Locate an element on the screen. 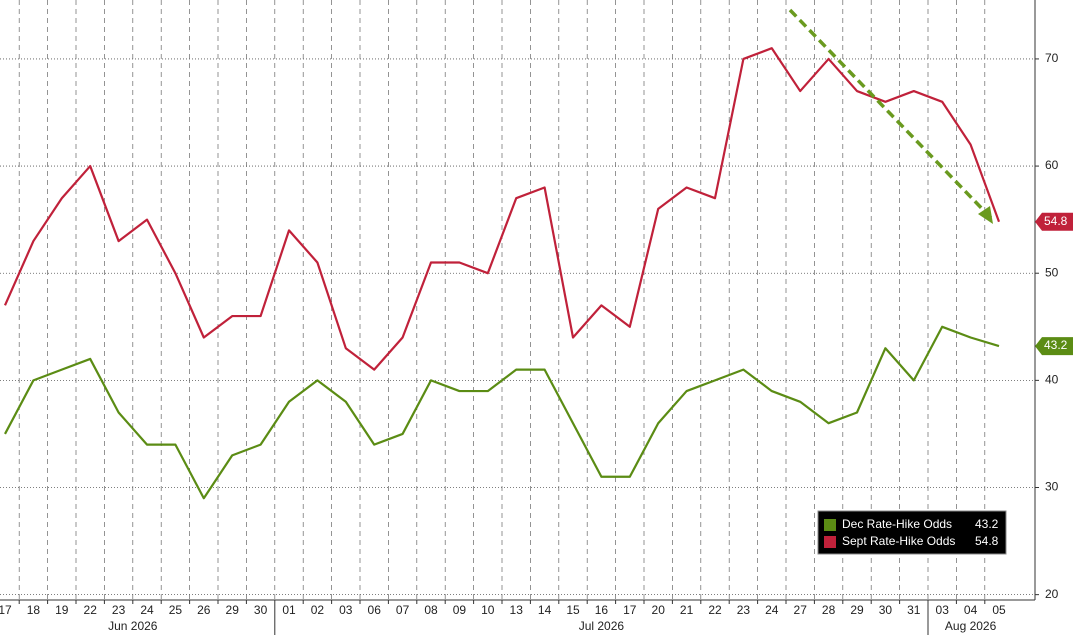 This screenshot has height=640, width=1073. legend-label: Sept Rate-Hike Odds is located at coordinates (898, 541).